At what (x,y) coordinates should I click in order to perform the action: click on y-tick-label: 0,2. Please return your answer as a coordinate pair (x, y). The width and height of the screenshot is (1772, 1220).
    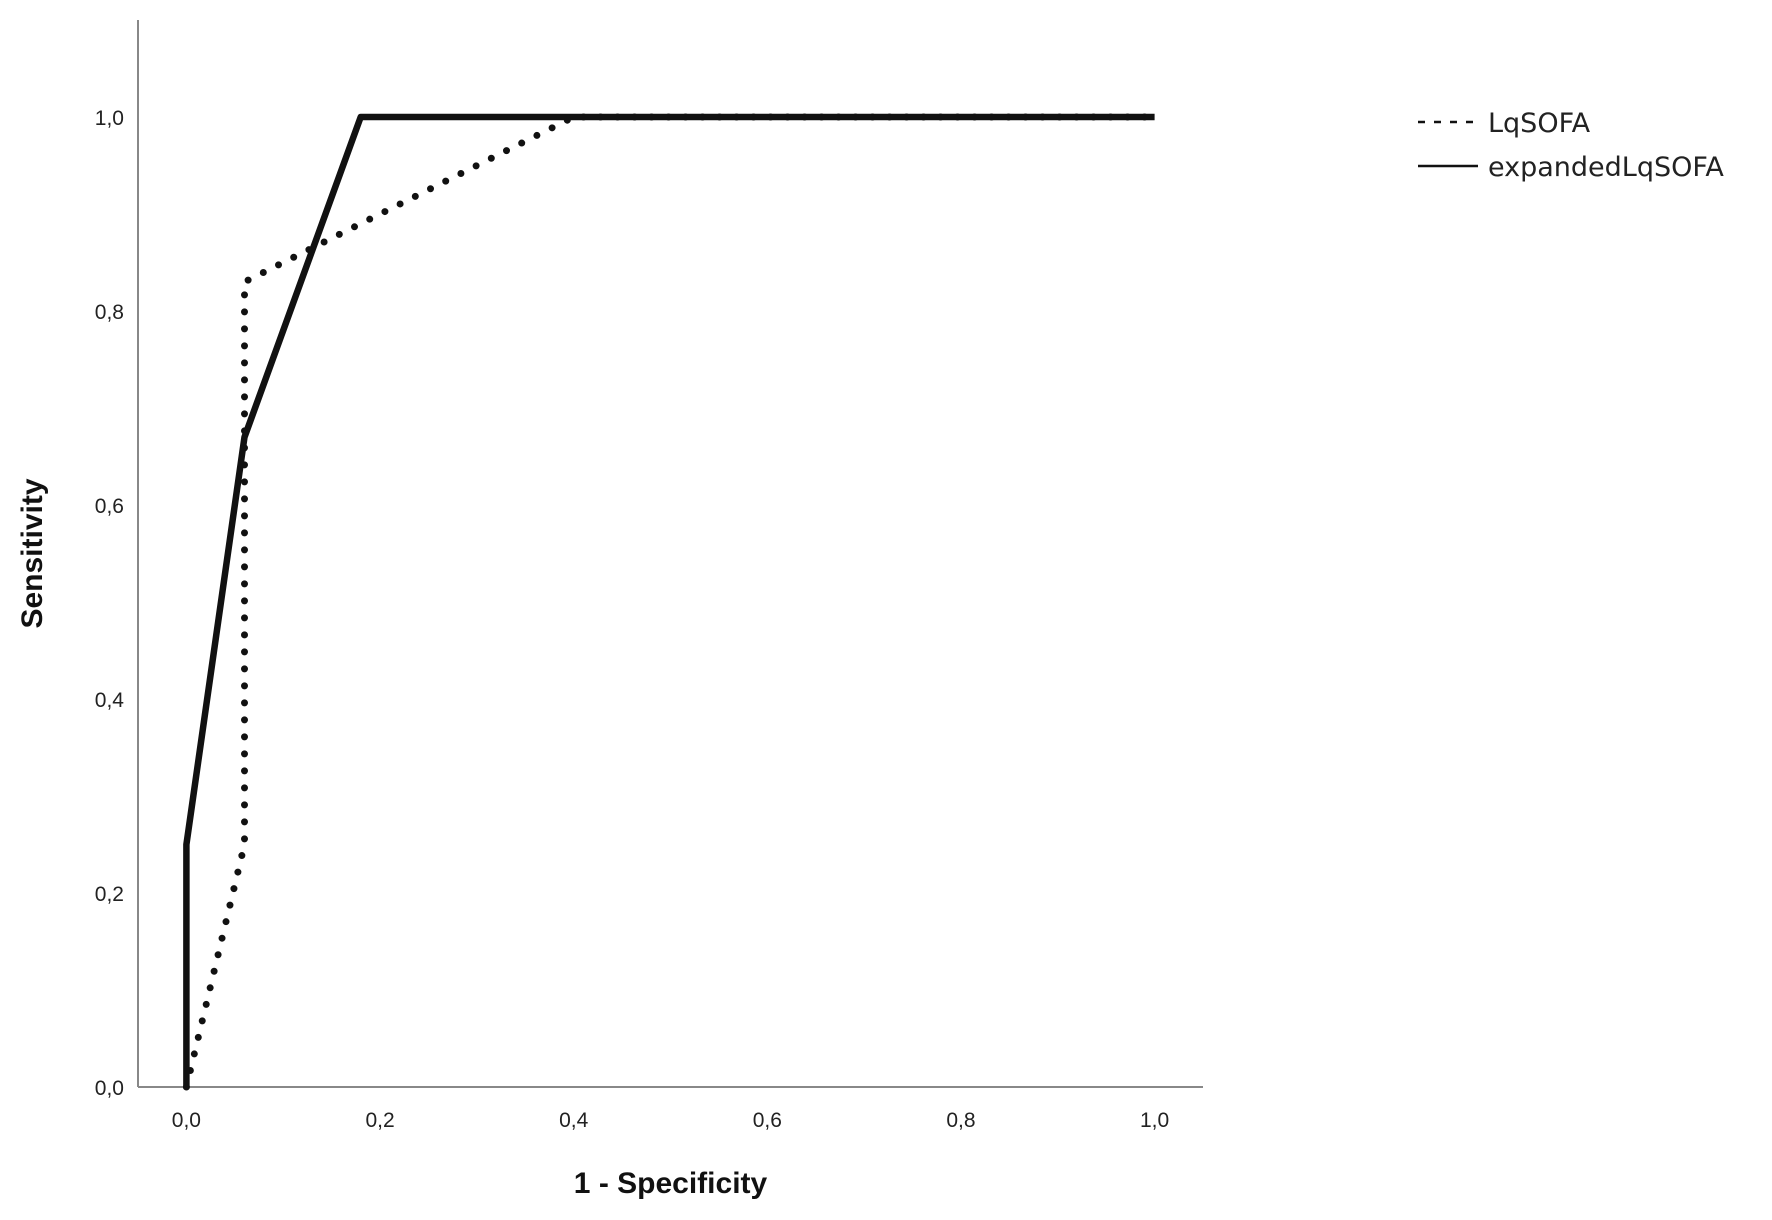
    Looking at the image, I should click on (109, 894).